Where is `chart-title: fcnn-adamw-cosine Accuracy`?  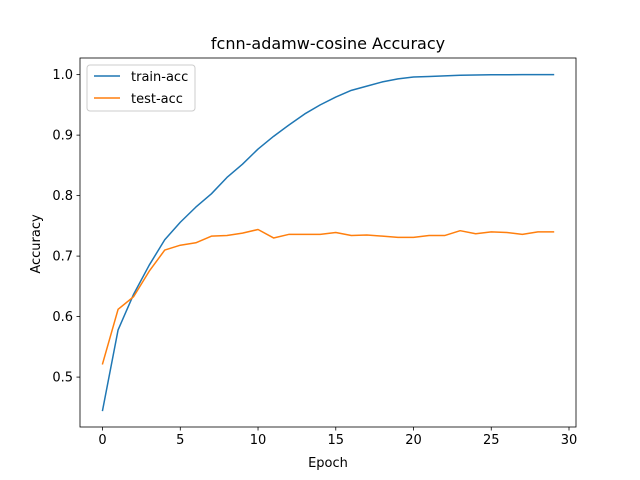
chart-title: fcnn-adamw-cosine Accuracy is located at coordinates (328, 43).